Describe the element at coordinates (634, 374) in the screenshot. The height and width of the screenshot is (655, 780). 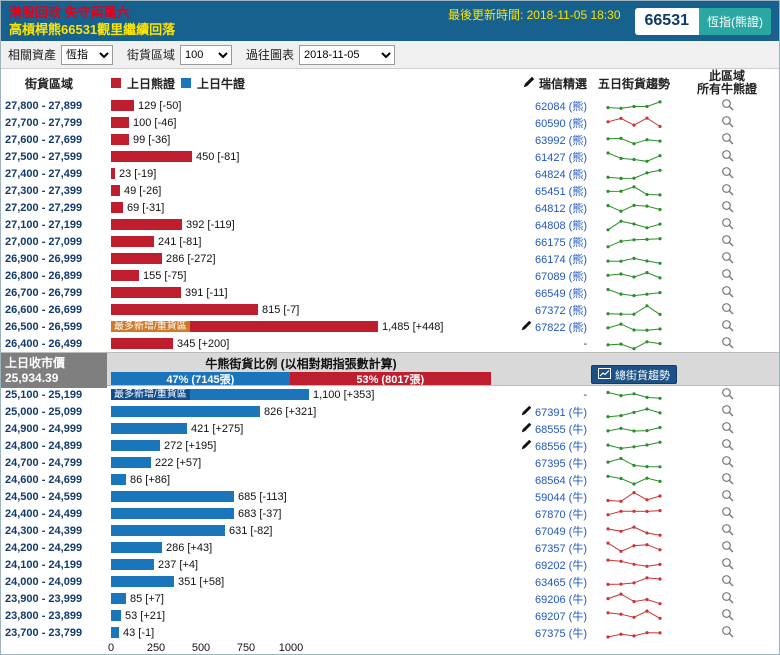
I see `total-trend-button: 總街貨趨勢` at that location.